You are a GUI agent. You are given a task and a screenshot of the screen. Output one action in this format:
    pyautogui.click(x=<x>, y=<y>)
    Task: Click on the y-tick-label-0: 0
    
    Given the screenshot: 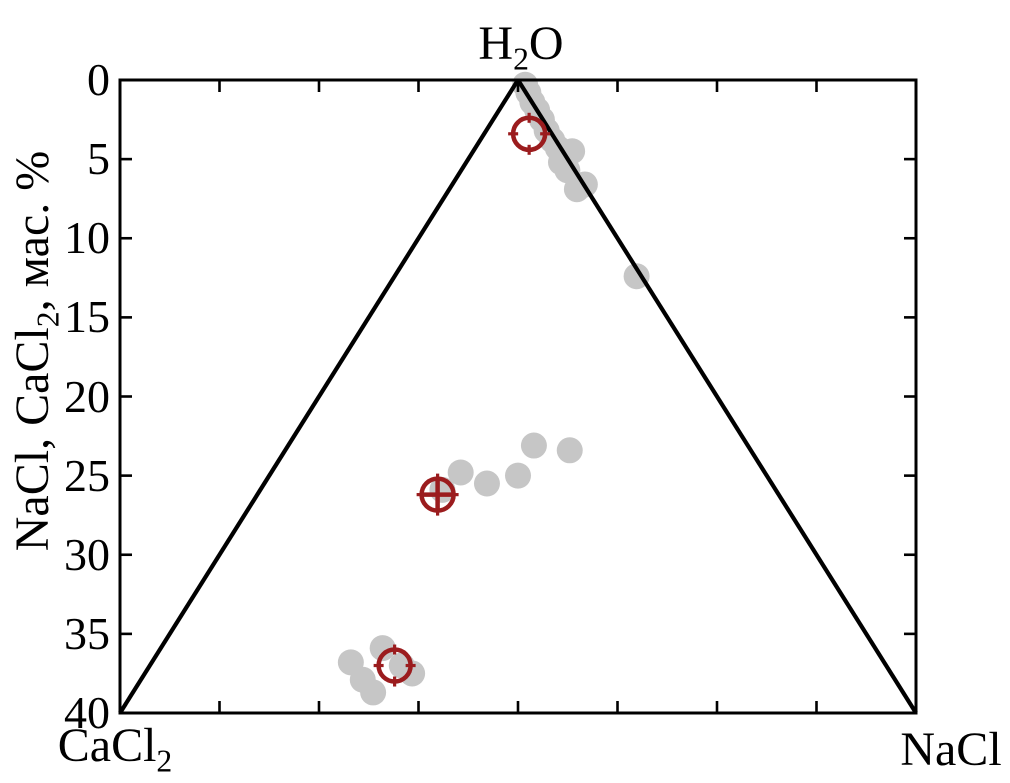 What is the action you would take?
    pyautogui.click(x=98, y=79)
    